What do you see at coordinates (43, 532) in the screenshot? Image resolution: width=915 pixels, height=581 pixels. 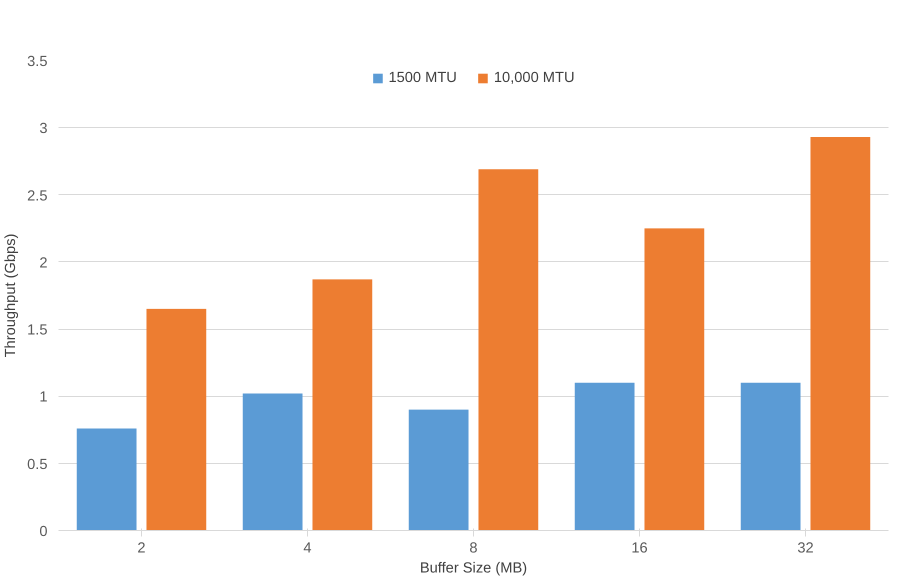 I see `y-tick-label: 0` at bounding box center [43, 532].